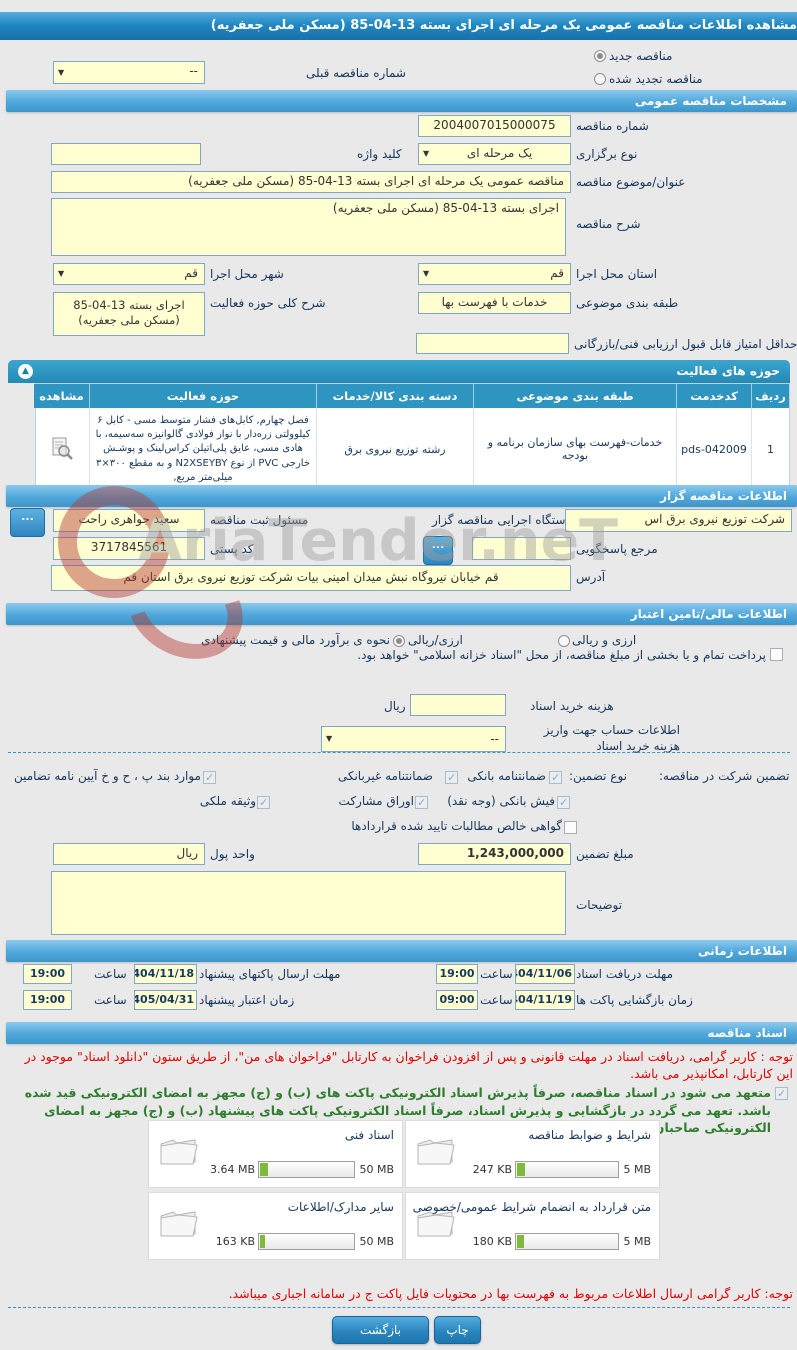 The image size is (797, 1350). I want to click on section-general-header: مشخصات مناقصه عمومی, so click(401, 101).